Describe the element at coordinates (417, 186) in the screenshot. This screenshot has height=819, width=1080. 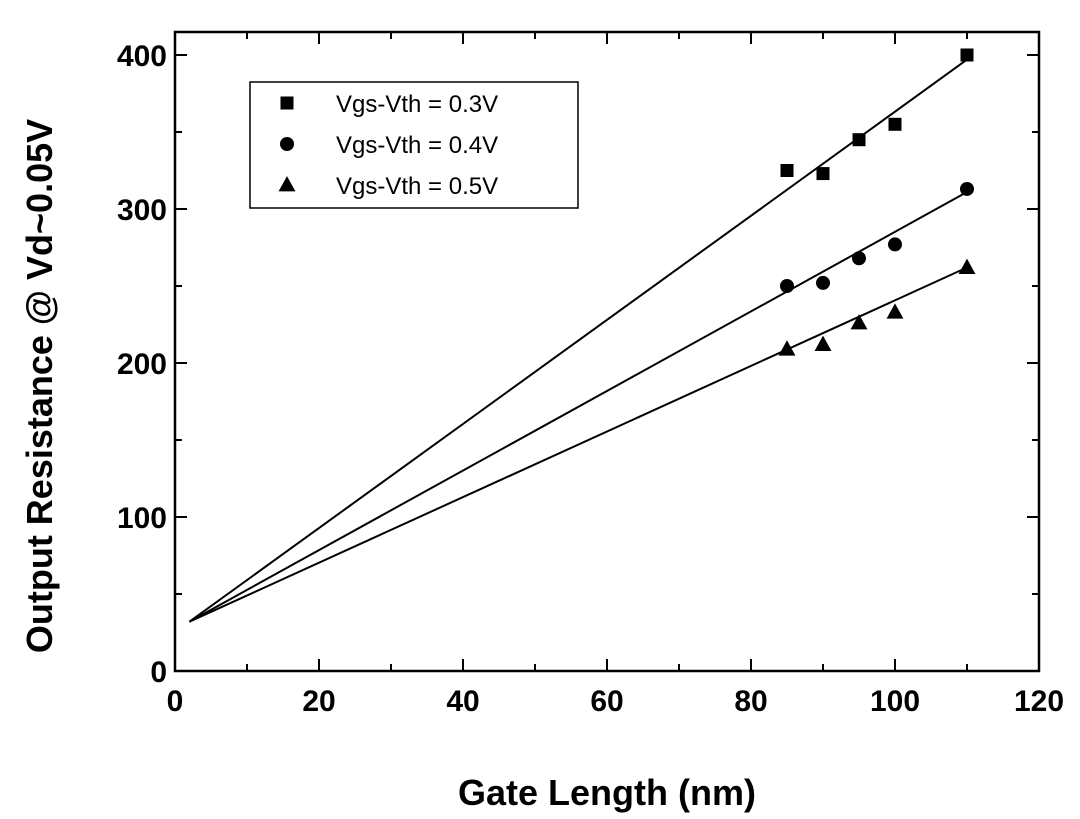
I see `legend-label-series-3: Vgs-Vth = 0.5V` at that location.